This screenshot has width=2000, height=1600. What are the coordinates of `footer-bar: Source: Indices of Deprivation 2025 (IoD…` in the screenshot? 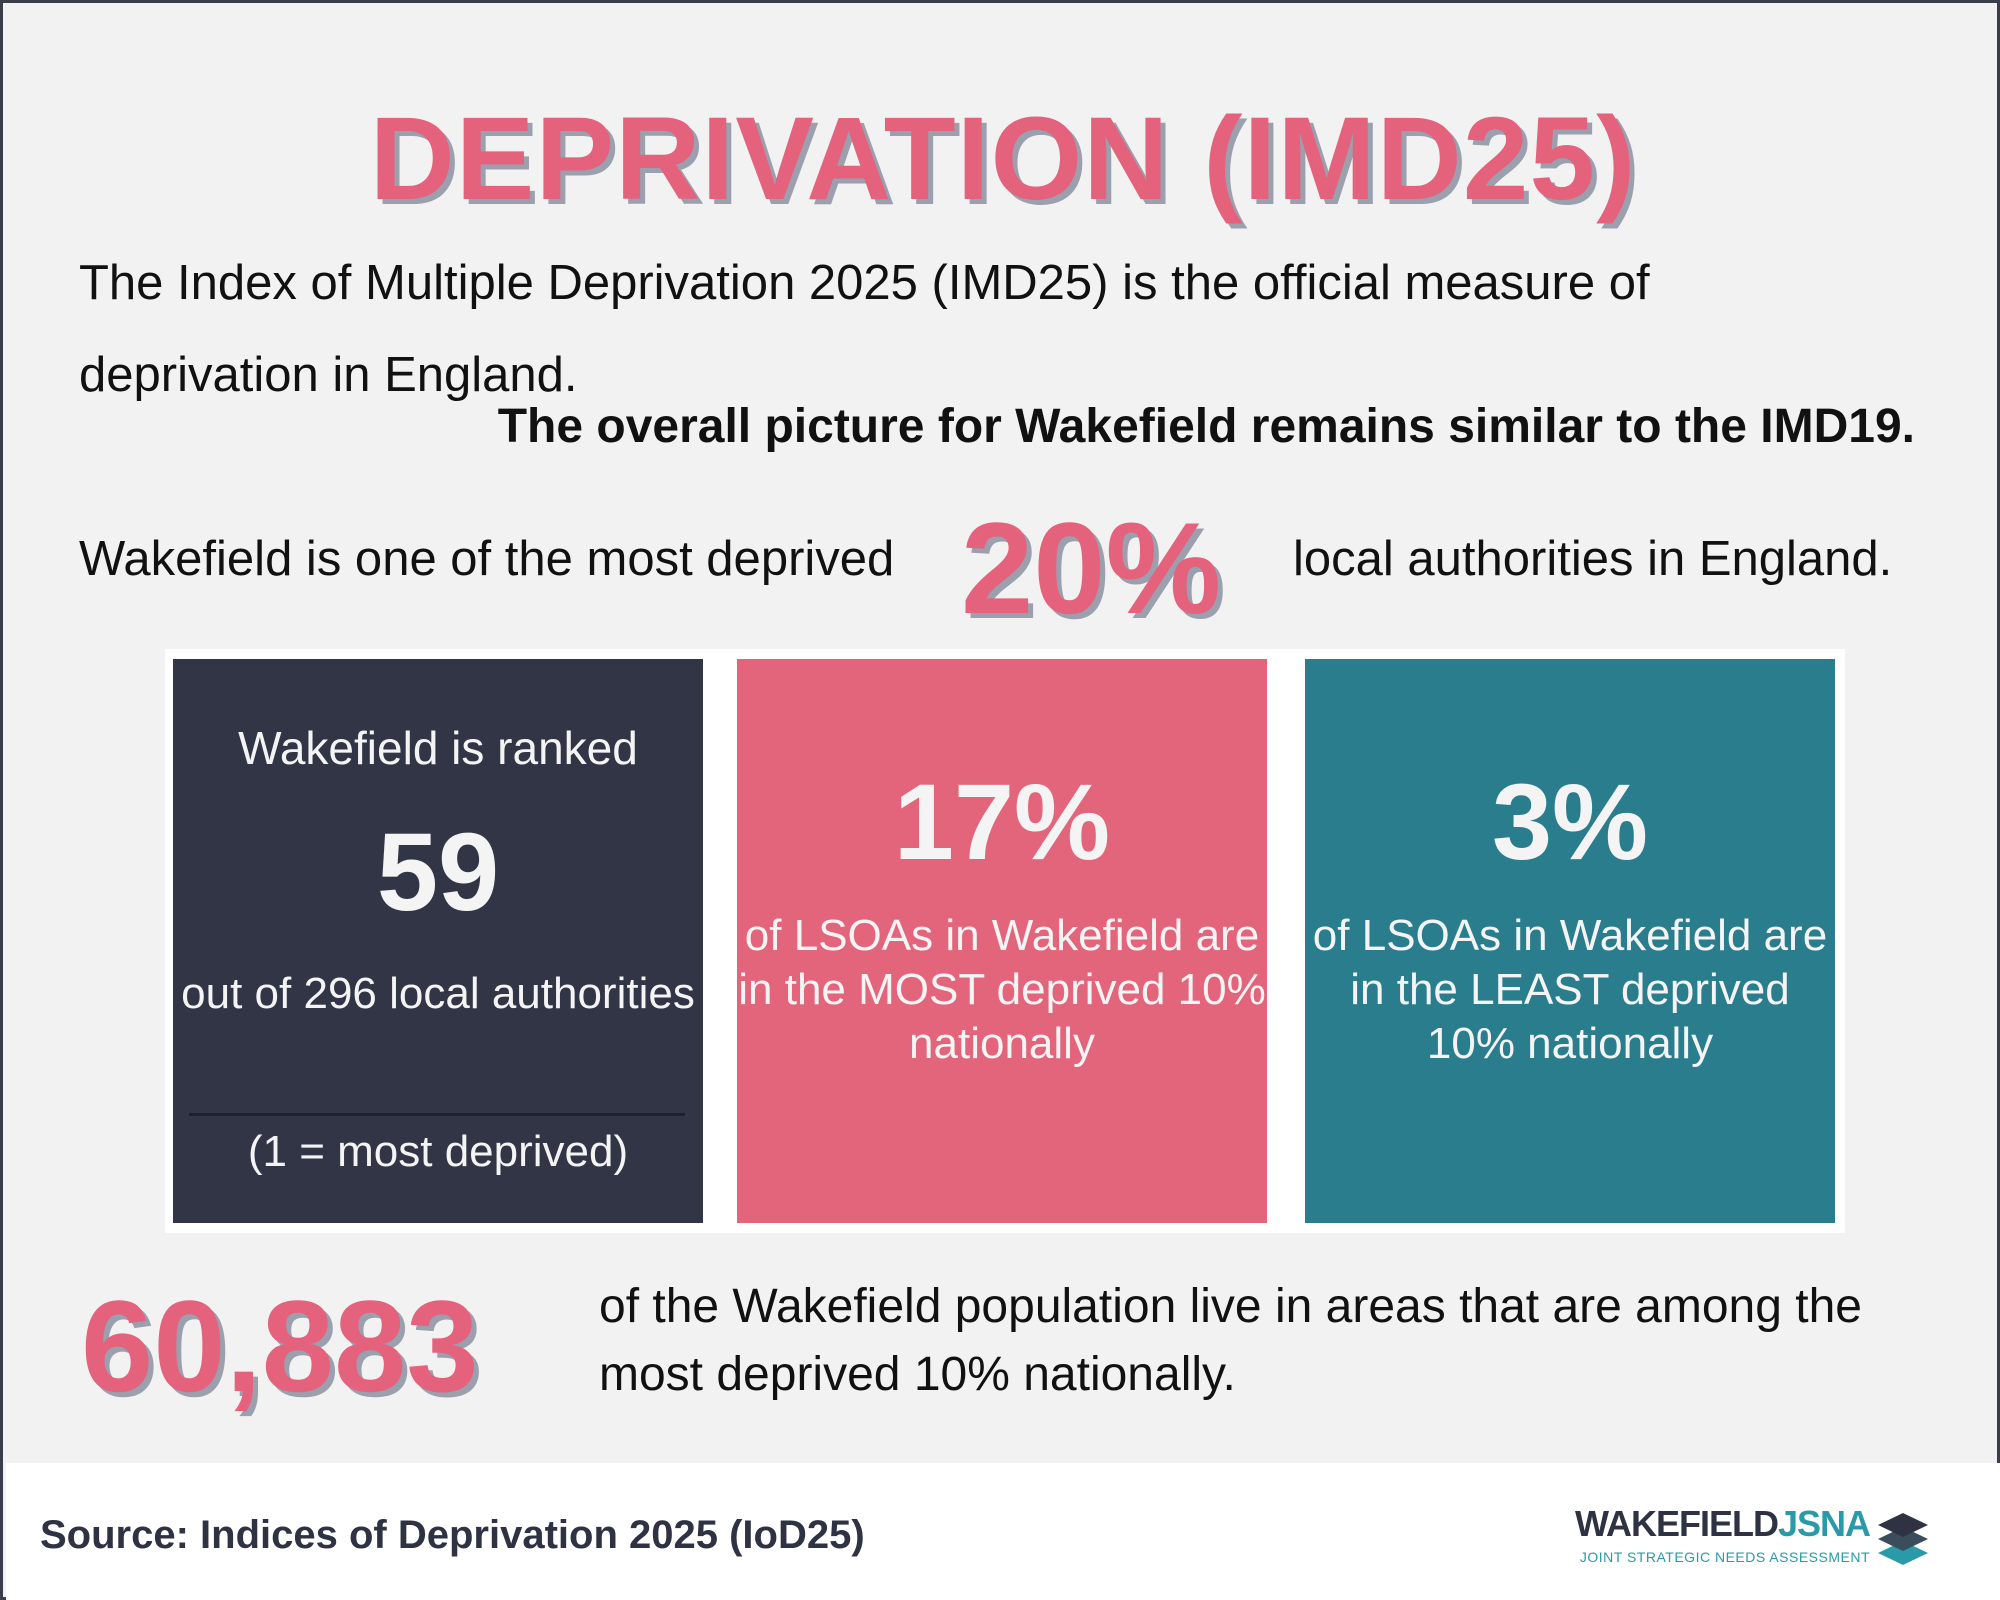 It's located at (1003, 1531).